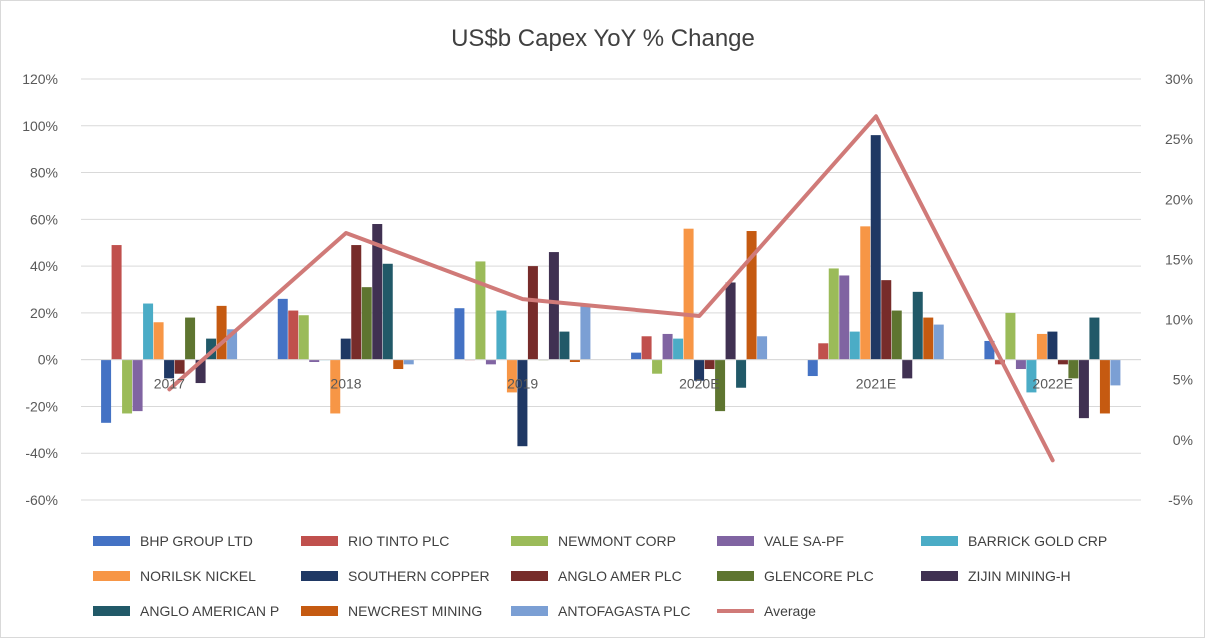 Image resolution: width=1205 pixels, height=638 pixels. I want to click on x-tick-label: 2022E, so click(1052, 384).